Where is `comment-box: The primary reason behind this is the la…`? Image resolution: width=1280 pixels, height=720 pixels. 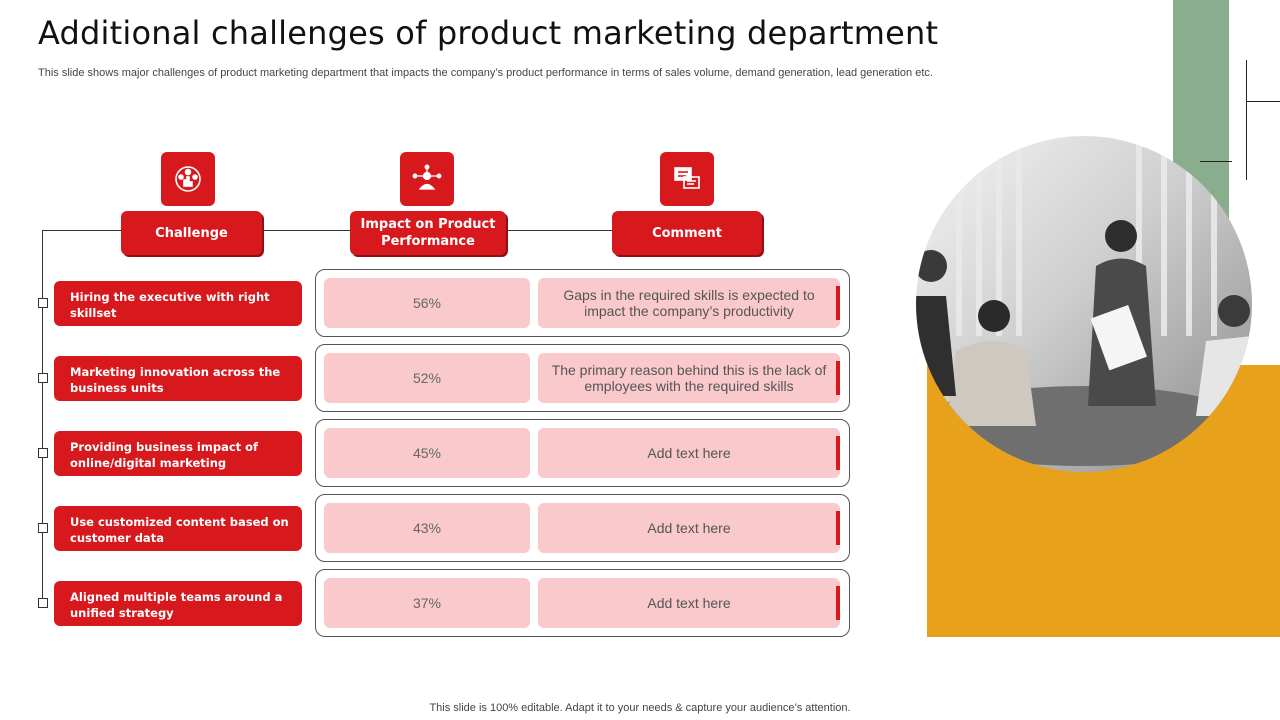 comment-box: The primary reason behind this is the la… is located at coordinates (689, 378).